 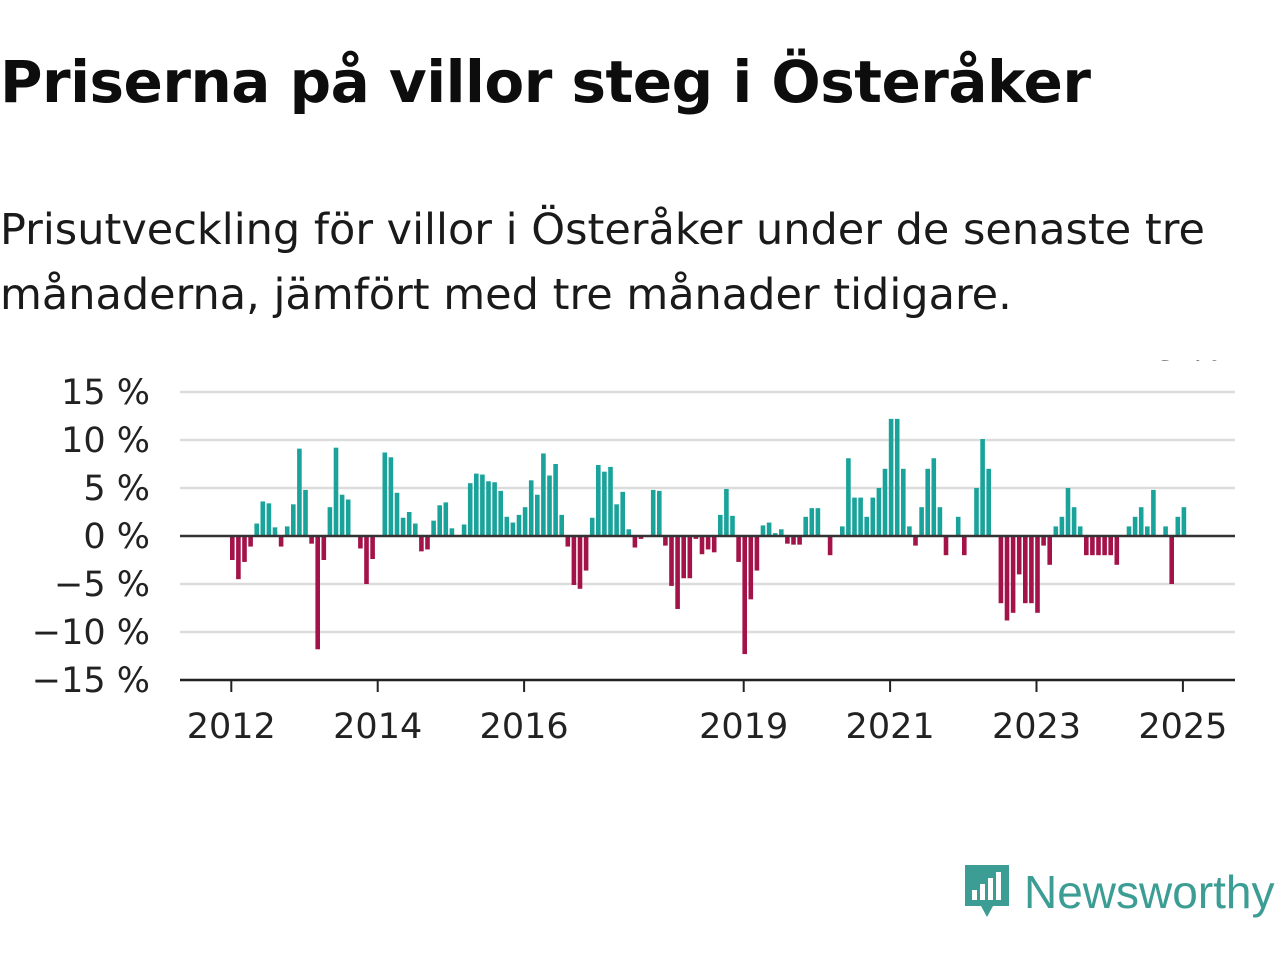 I want to click on y-tick-label: −10 %, so click(x=91, y=633).